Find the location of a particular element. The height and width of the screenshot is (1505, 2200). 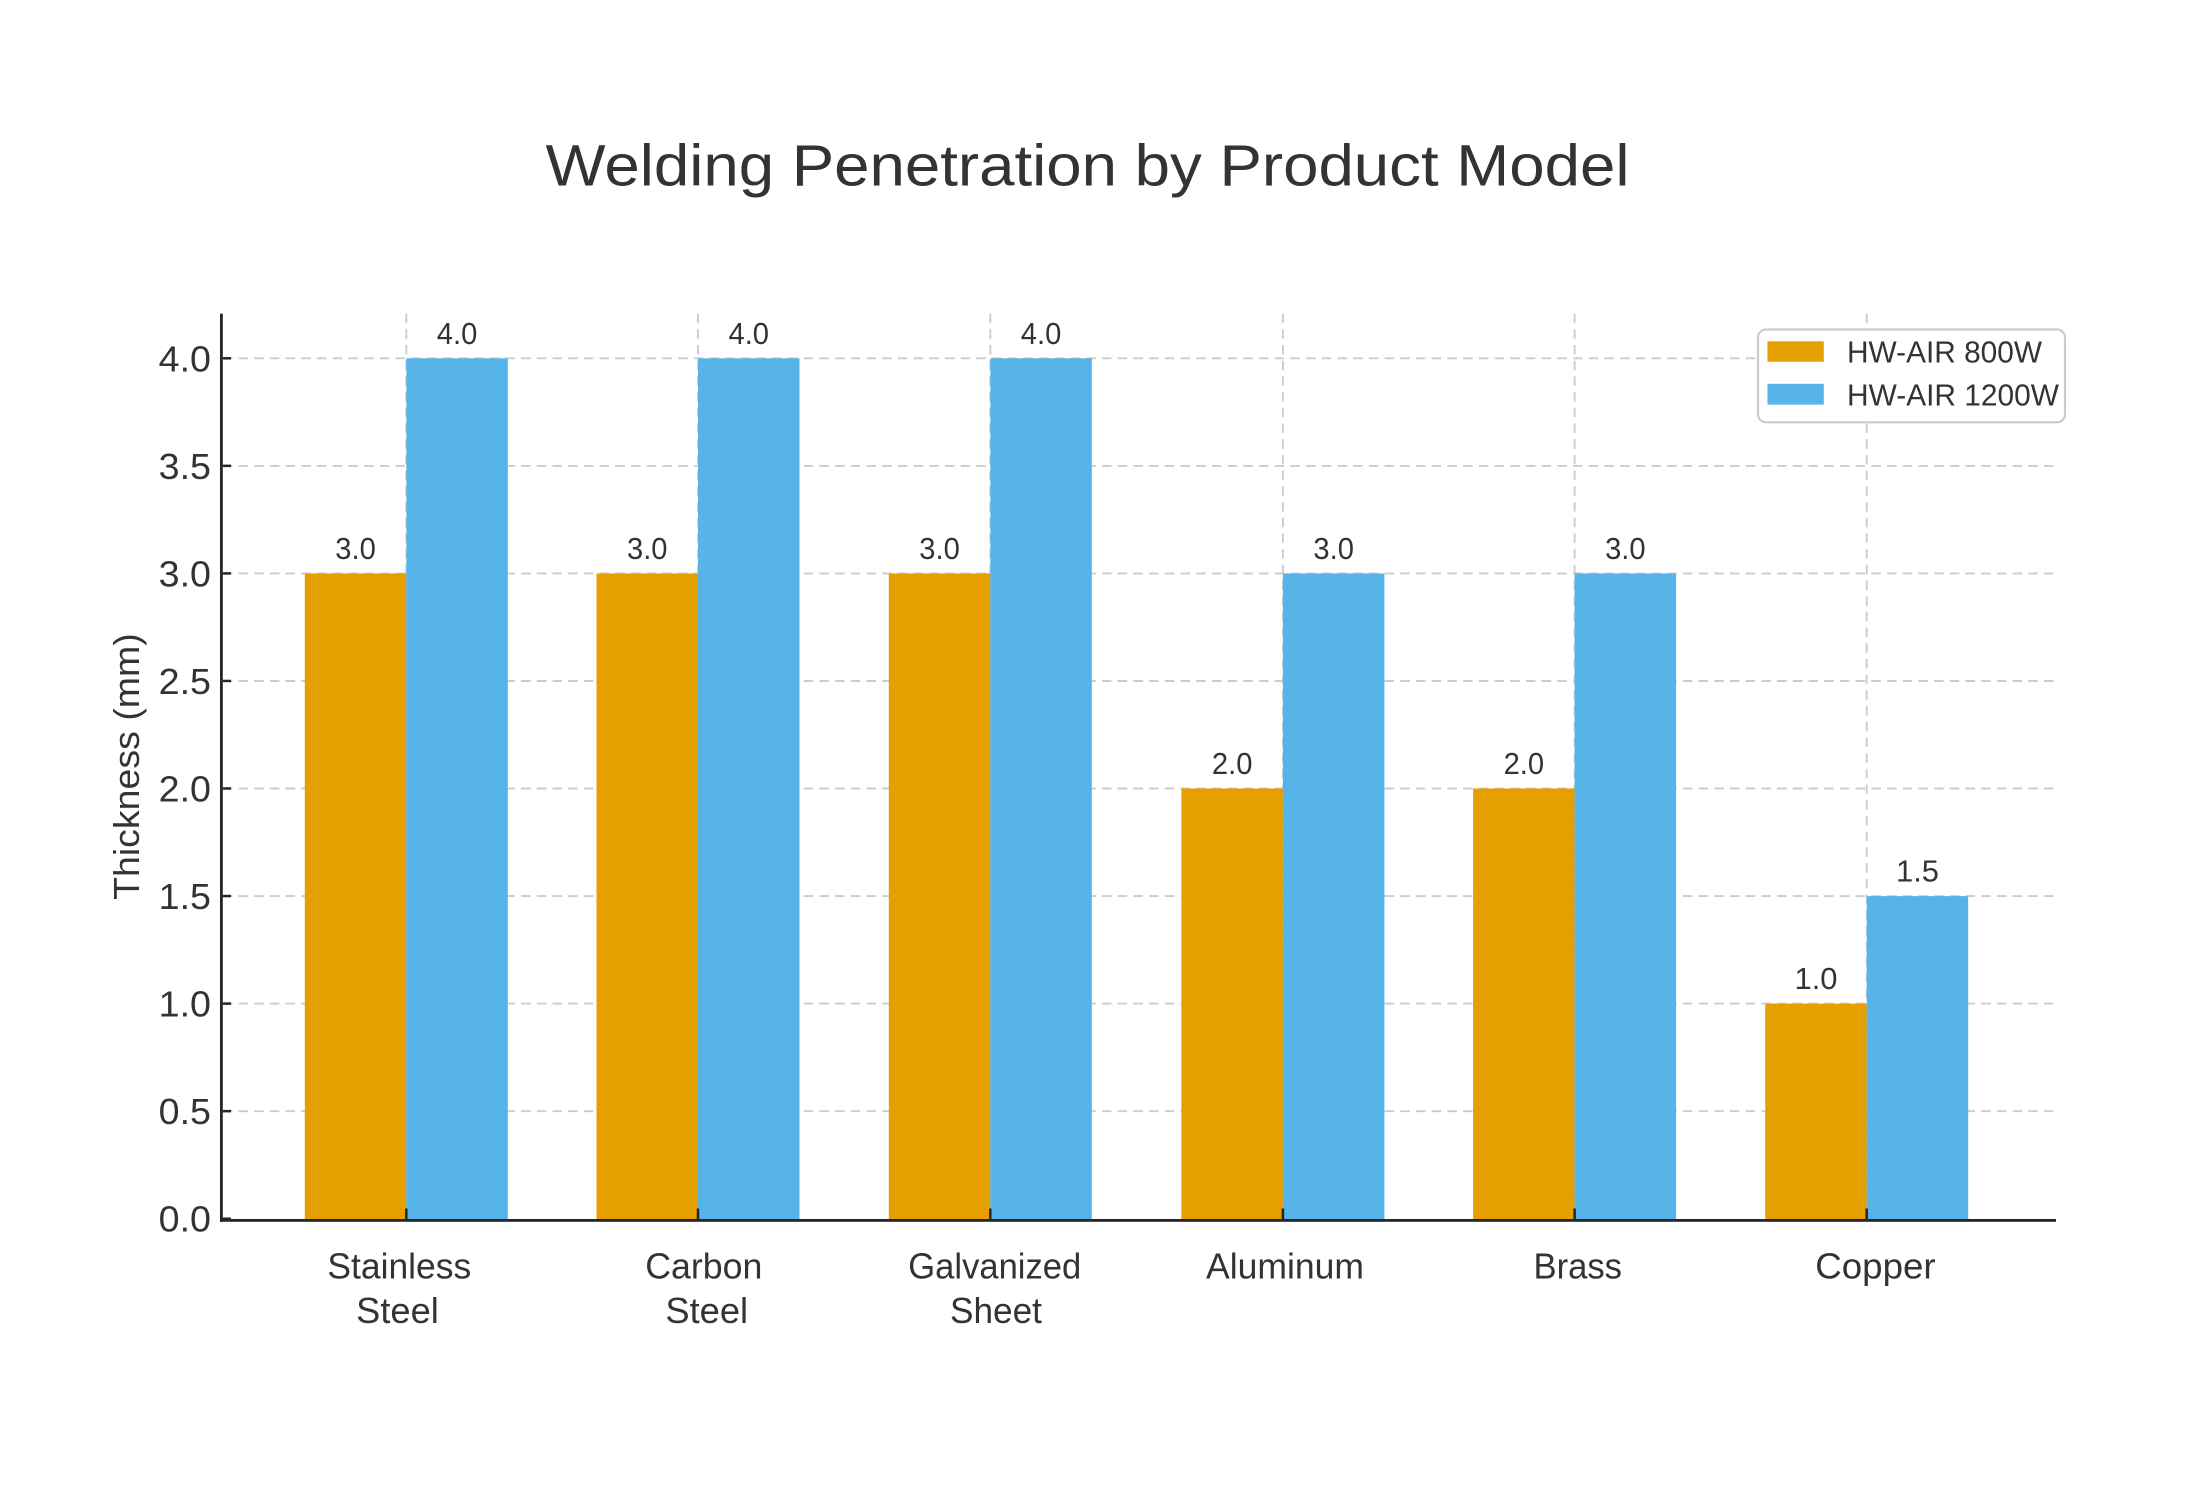

svg-text:Welding Penetration by Product: Welding Penetration by Product Model is located at coordinates (1088, 166).